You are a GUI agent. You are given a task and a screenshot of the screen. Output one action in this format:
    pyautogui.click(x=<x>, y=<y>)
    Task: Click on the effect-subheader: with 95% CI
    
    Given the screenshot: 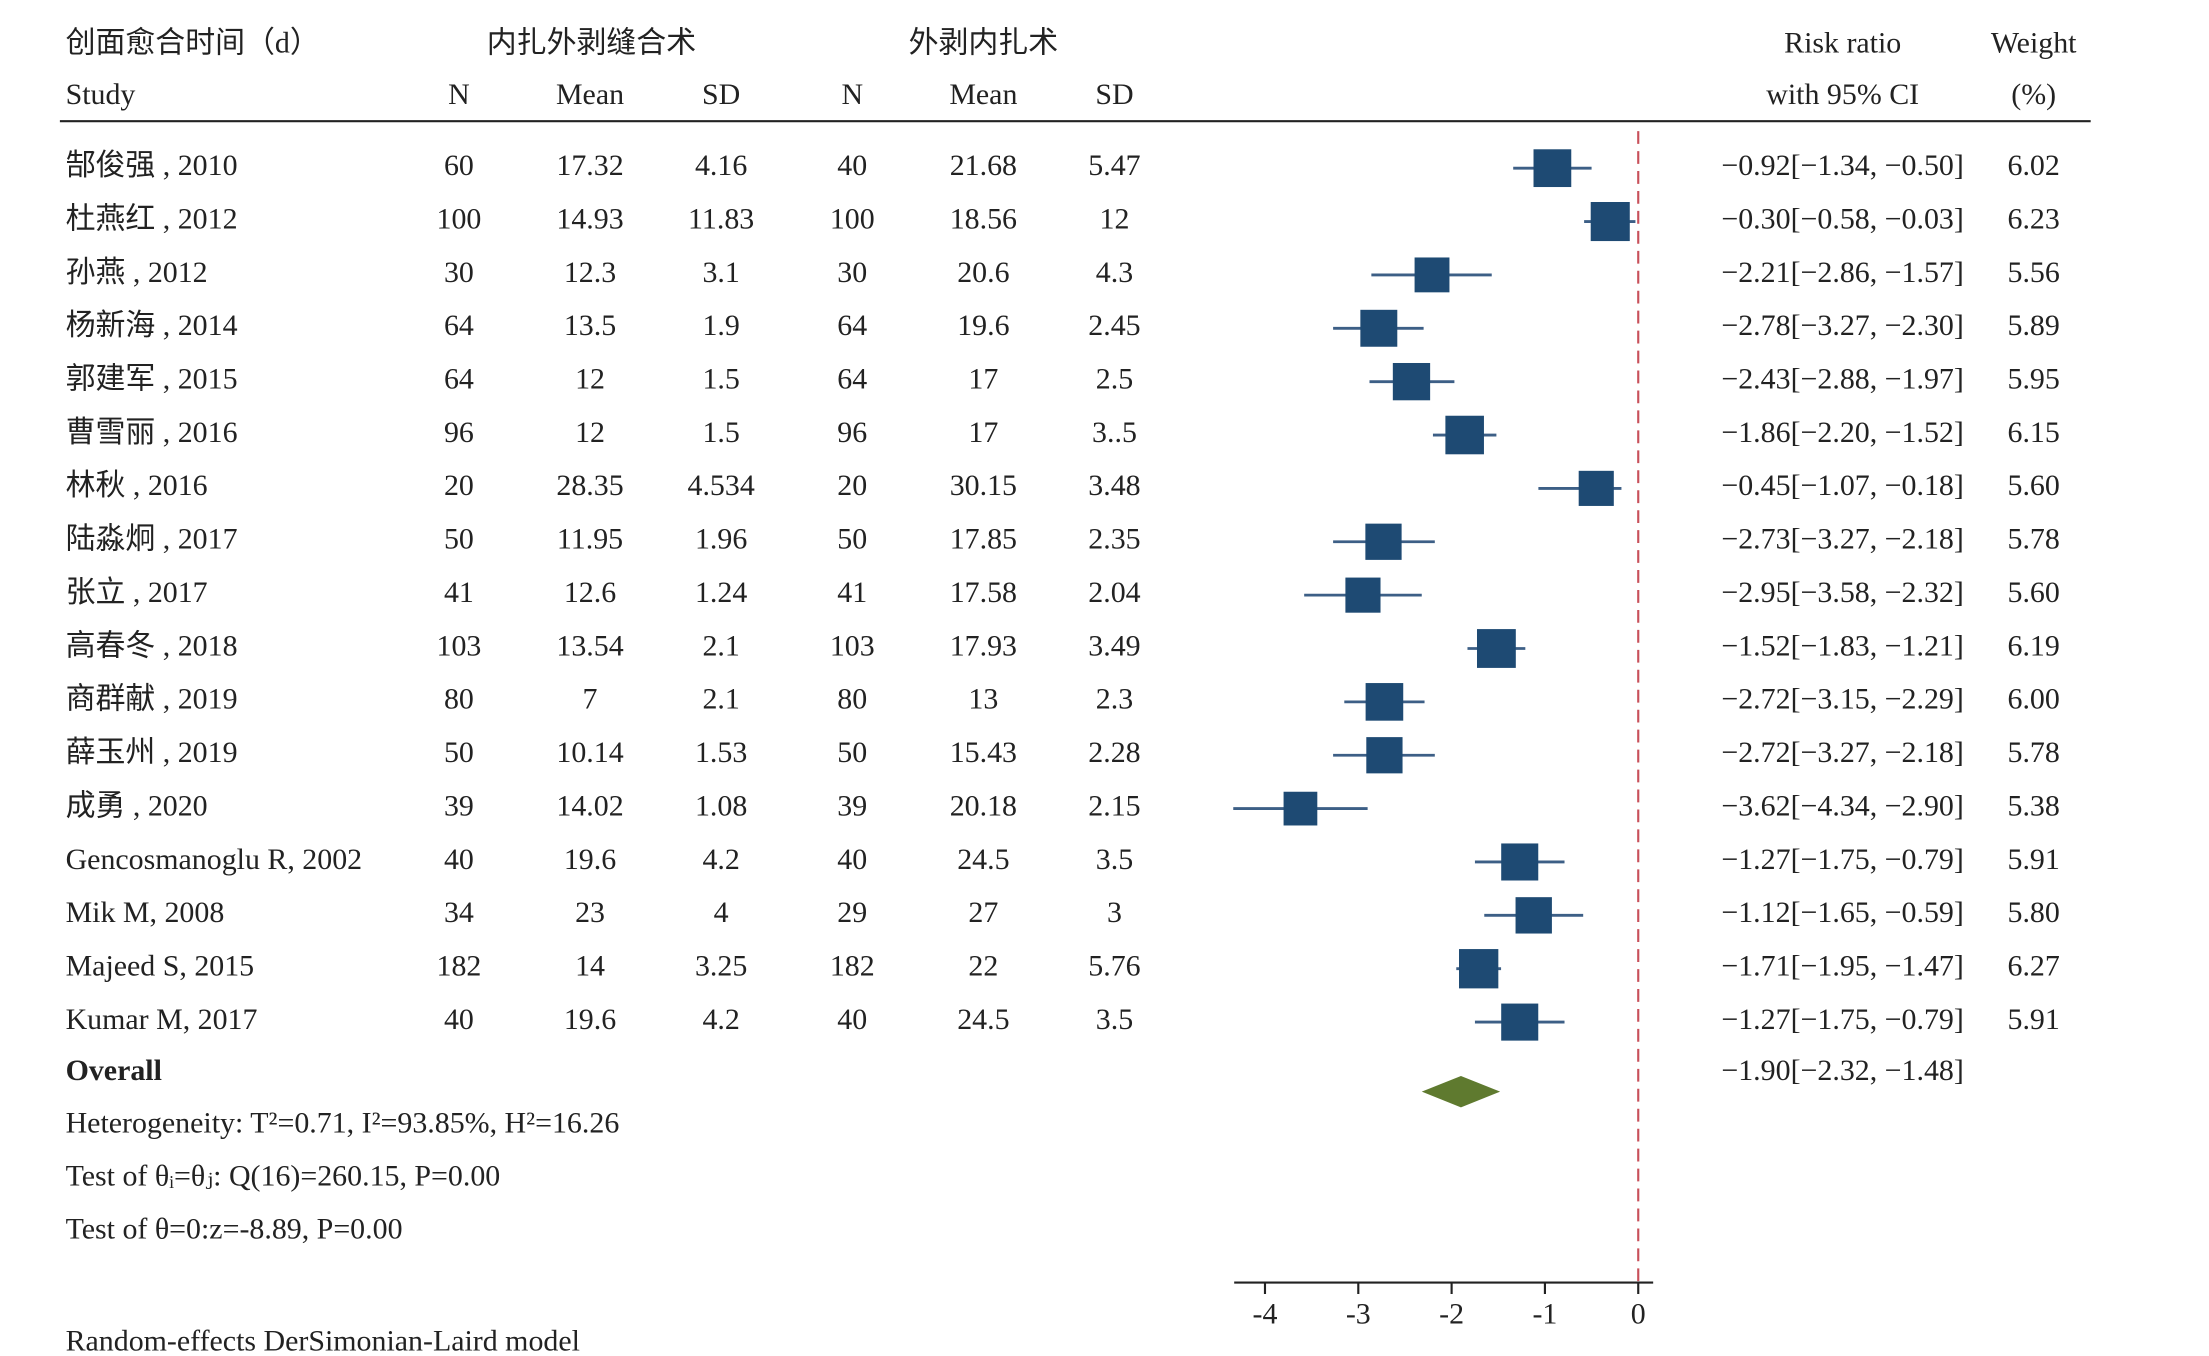 What is the action you would take?
    pyautogui.click(x=1842, y=94)
    